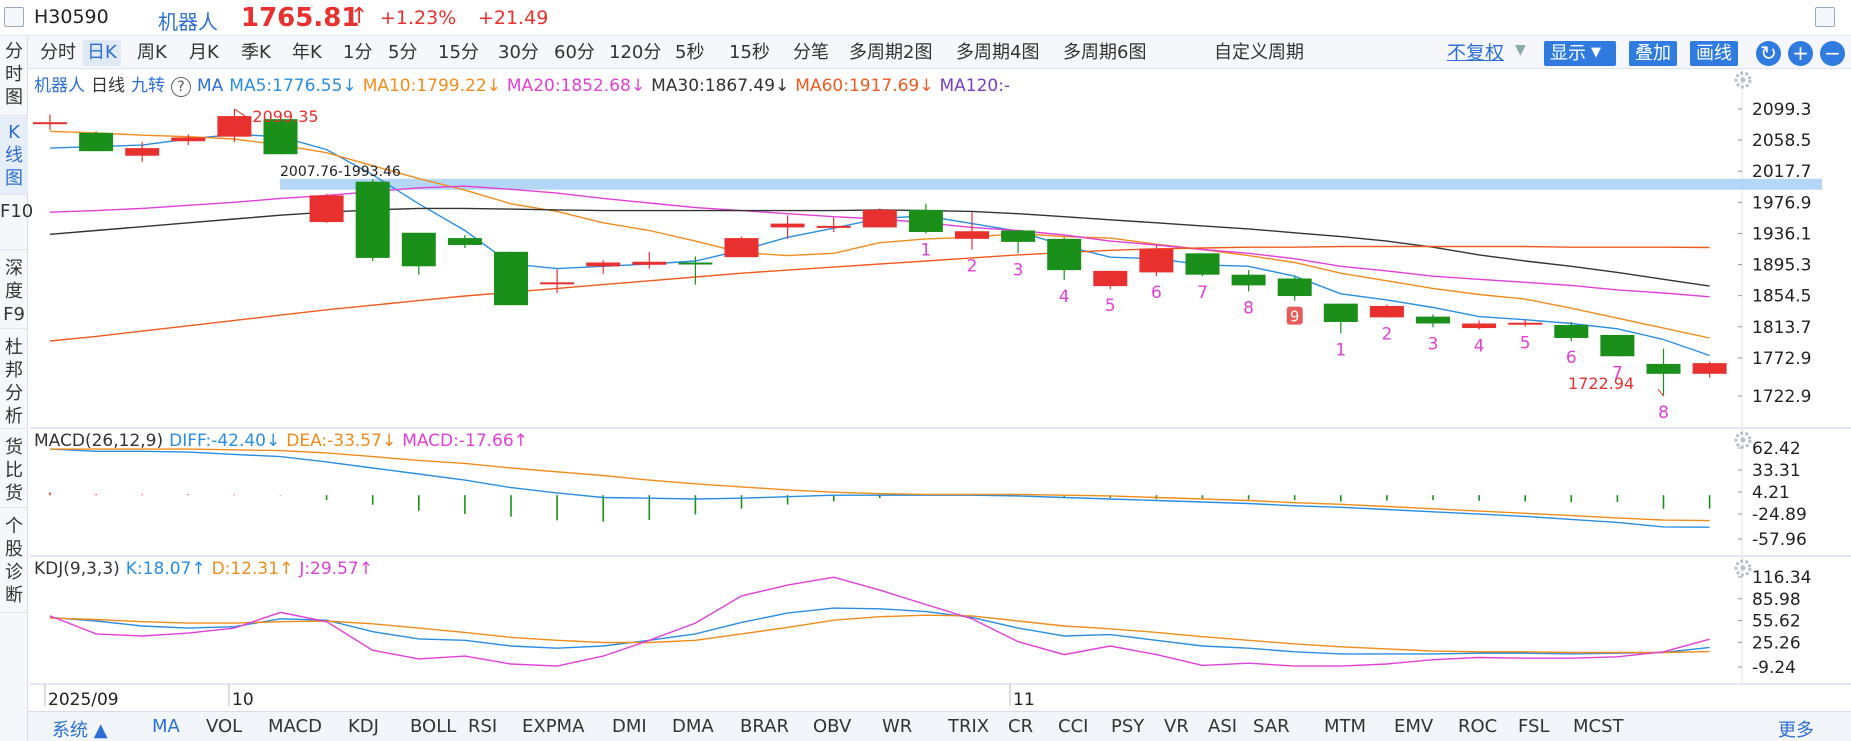 This screenshot has width=1851, height=741. I want to click on kdj-y-tick-label: 85.98, so click(1776, 600).